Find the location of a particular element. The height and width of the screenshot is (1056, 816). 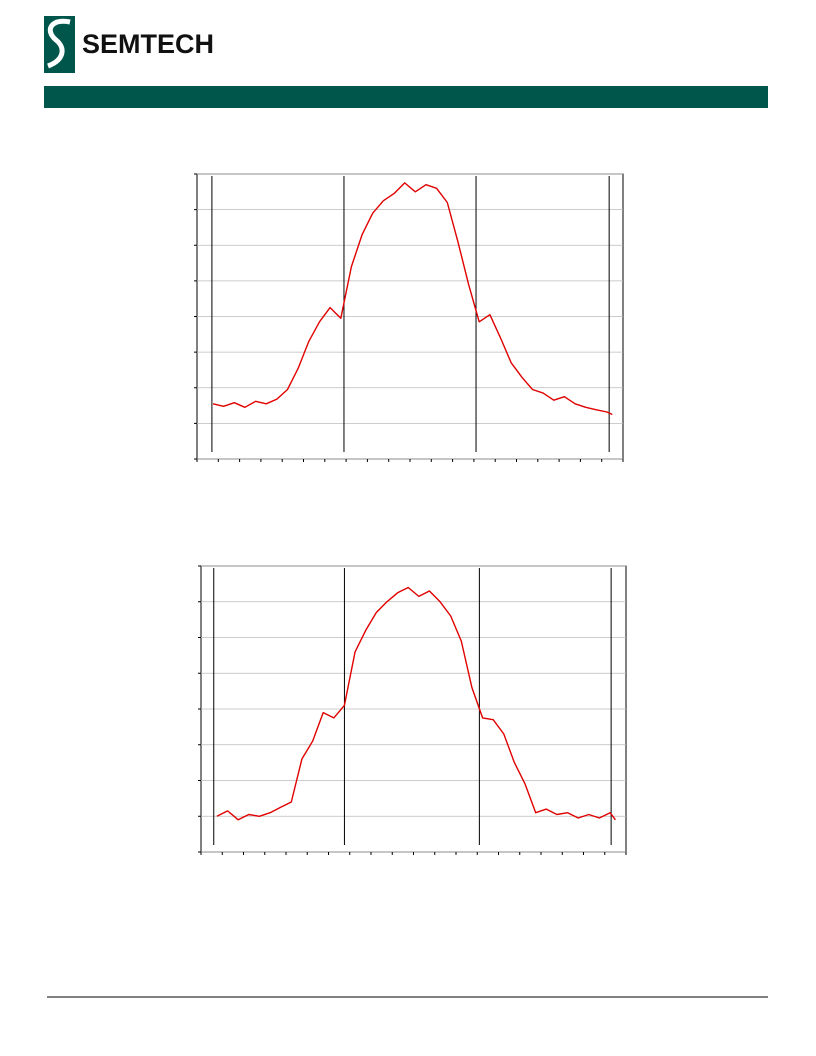

logo-mark is located at coordinates (58, 43).